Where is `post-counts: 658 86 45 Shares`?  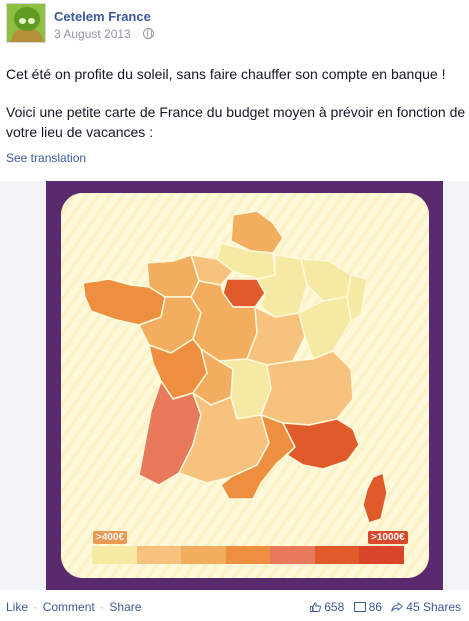 post-counts: 658 86 45 Shares is located at coordinates (382, 607).